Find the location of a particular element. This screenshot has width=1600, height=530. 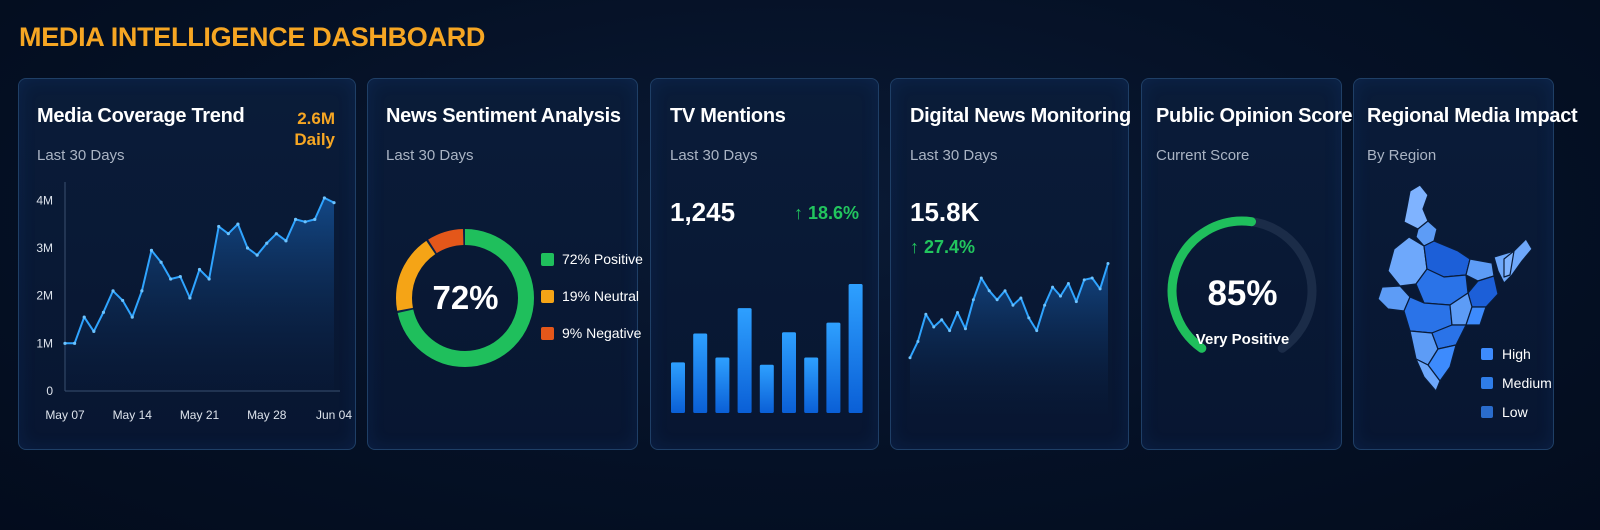

coverage-area is located at coordinates (199, 294).